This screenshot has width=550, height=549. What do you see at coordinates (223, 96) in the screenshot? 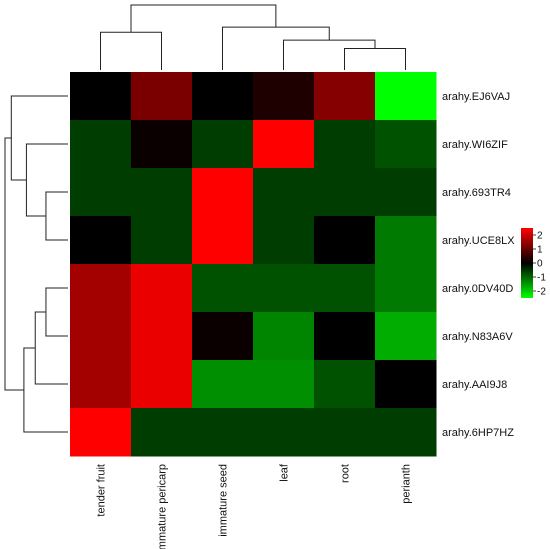
I see `cell-arahy-ej6vaj-immature-seed` at bounding box center [223, 96].